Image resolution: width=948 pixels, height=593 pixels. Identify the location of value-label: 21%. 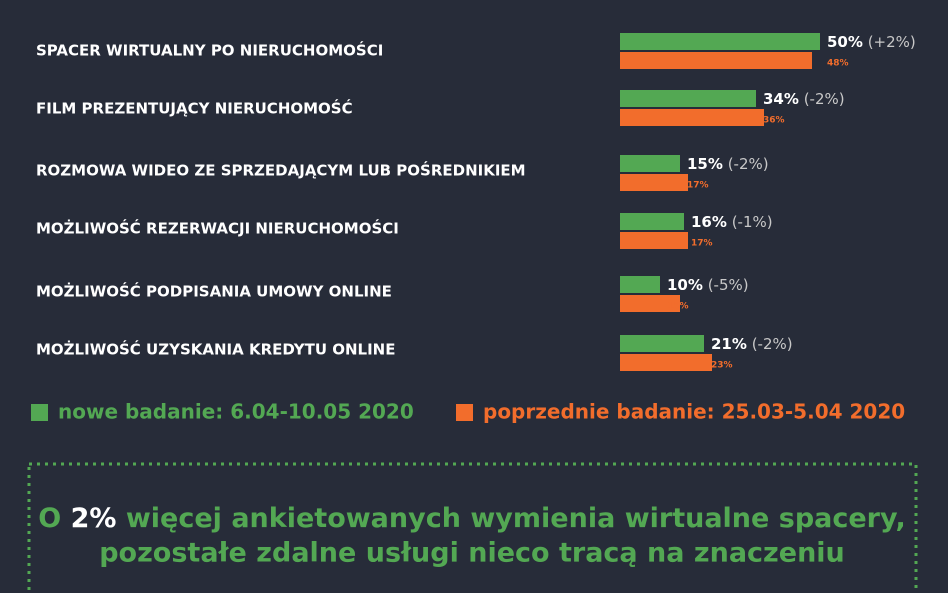
(729, 344).